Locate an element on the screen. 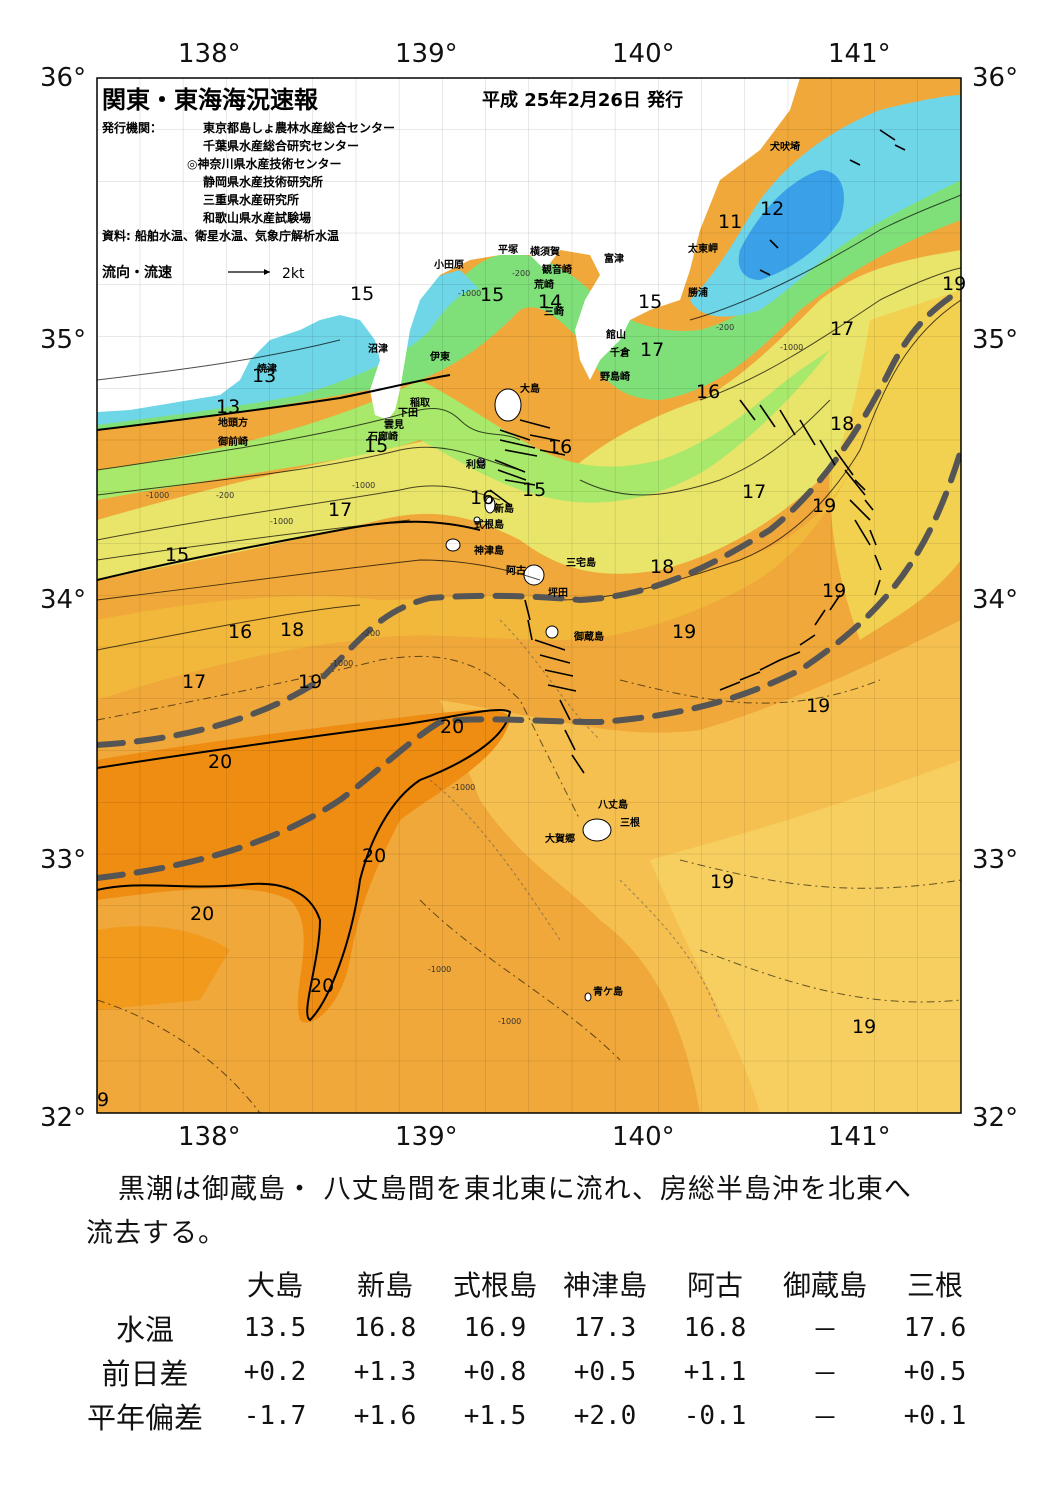  table-header-row: 大島 新島 式根島 神津島 阿古 御蔵島 三根 is located at coordinates (530, 1284).